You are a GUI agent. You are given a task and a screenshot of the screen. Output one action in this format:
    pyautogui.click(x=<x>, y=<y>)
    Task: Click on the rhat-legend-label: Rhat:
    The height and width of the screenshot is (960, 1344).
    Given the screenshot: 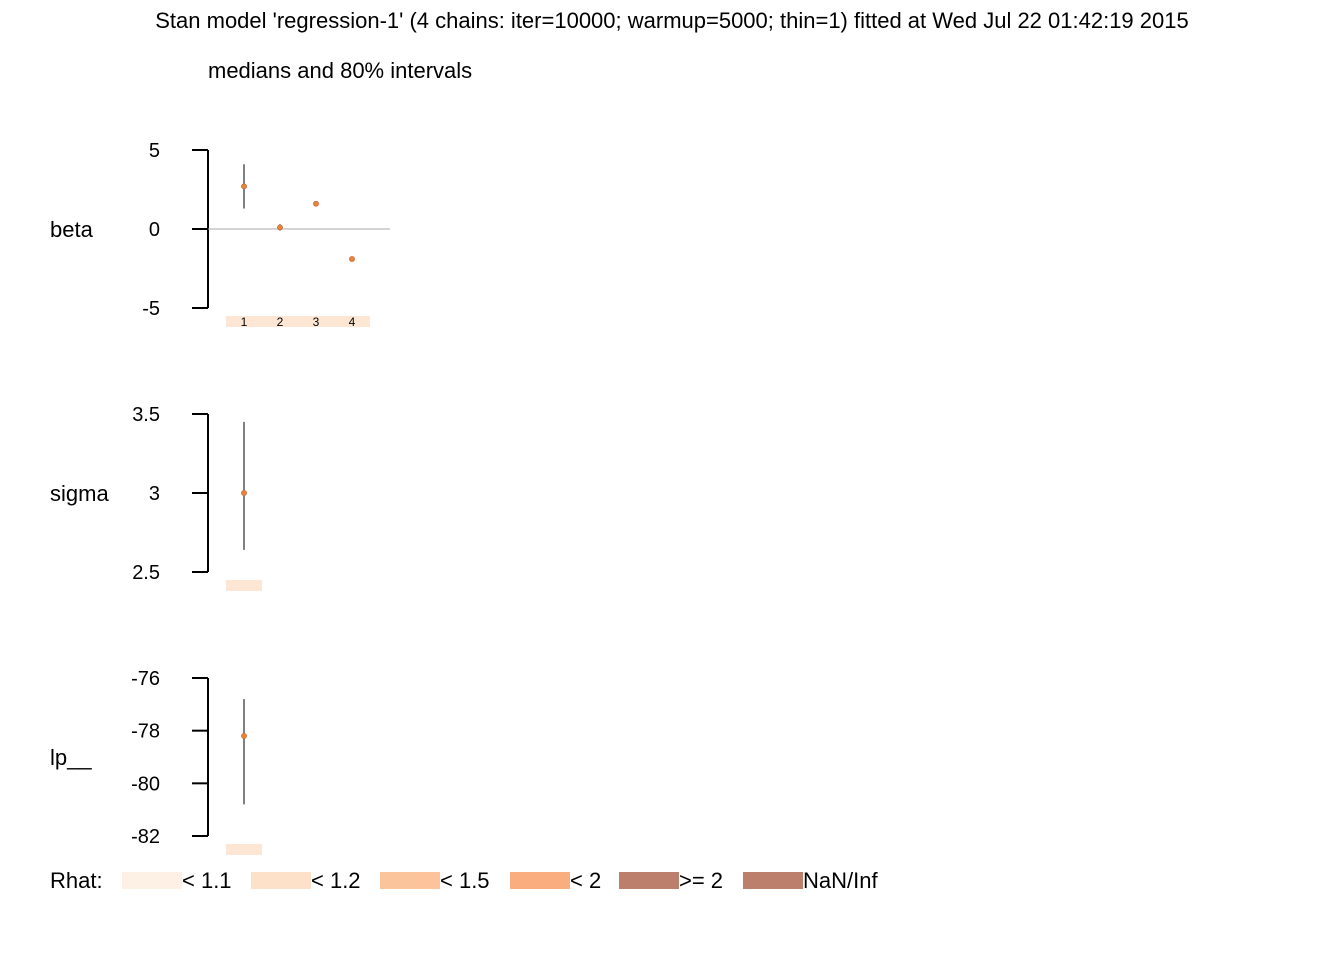 What is the action you would take?
    pyautogui.click(x=76, y=880)
    